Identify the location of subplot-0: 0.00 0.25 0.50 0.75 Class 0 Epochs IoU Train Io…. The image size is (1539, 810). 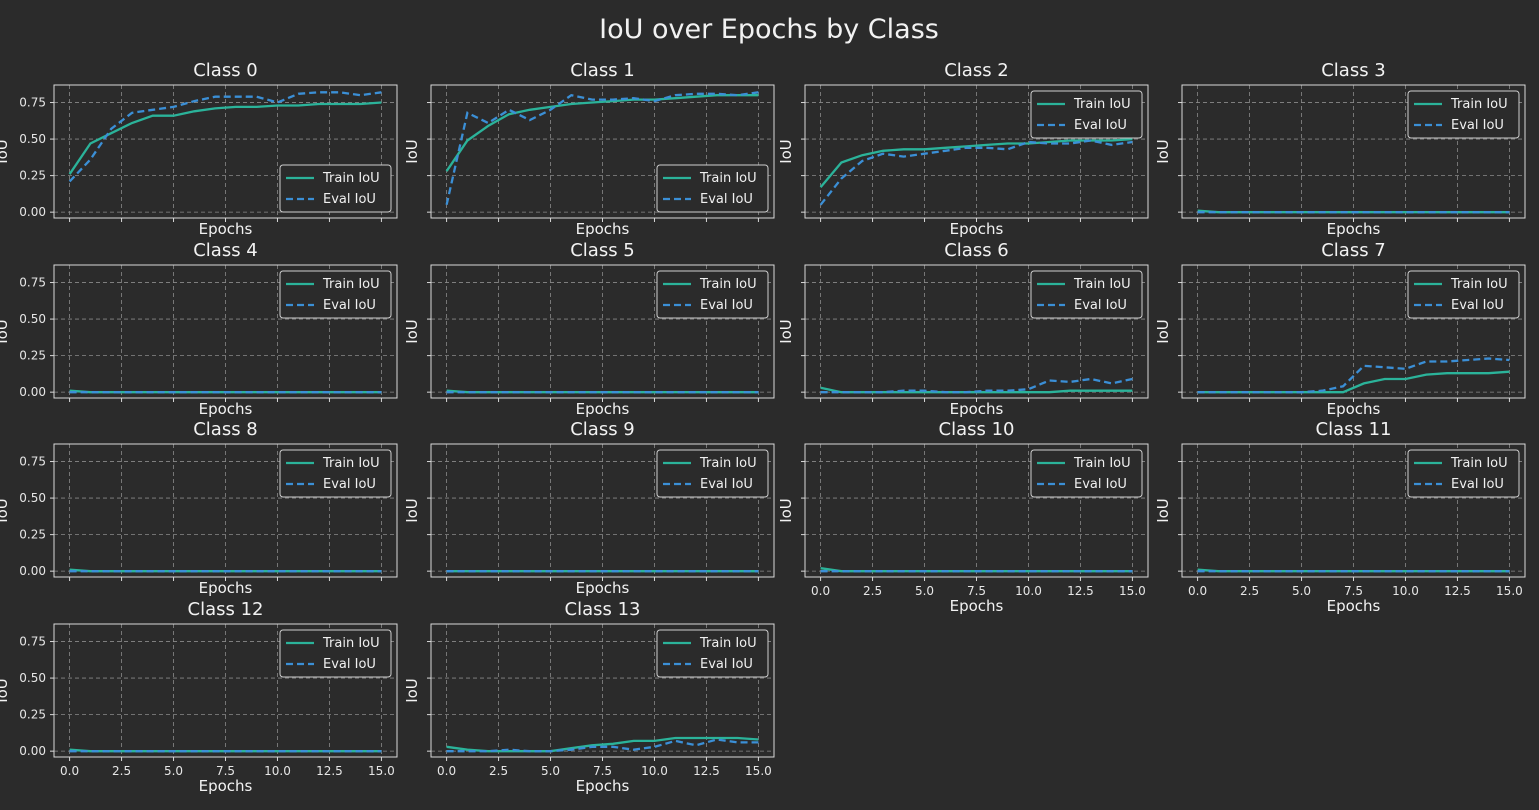
(199, 149).